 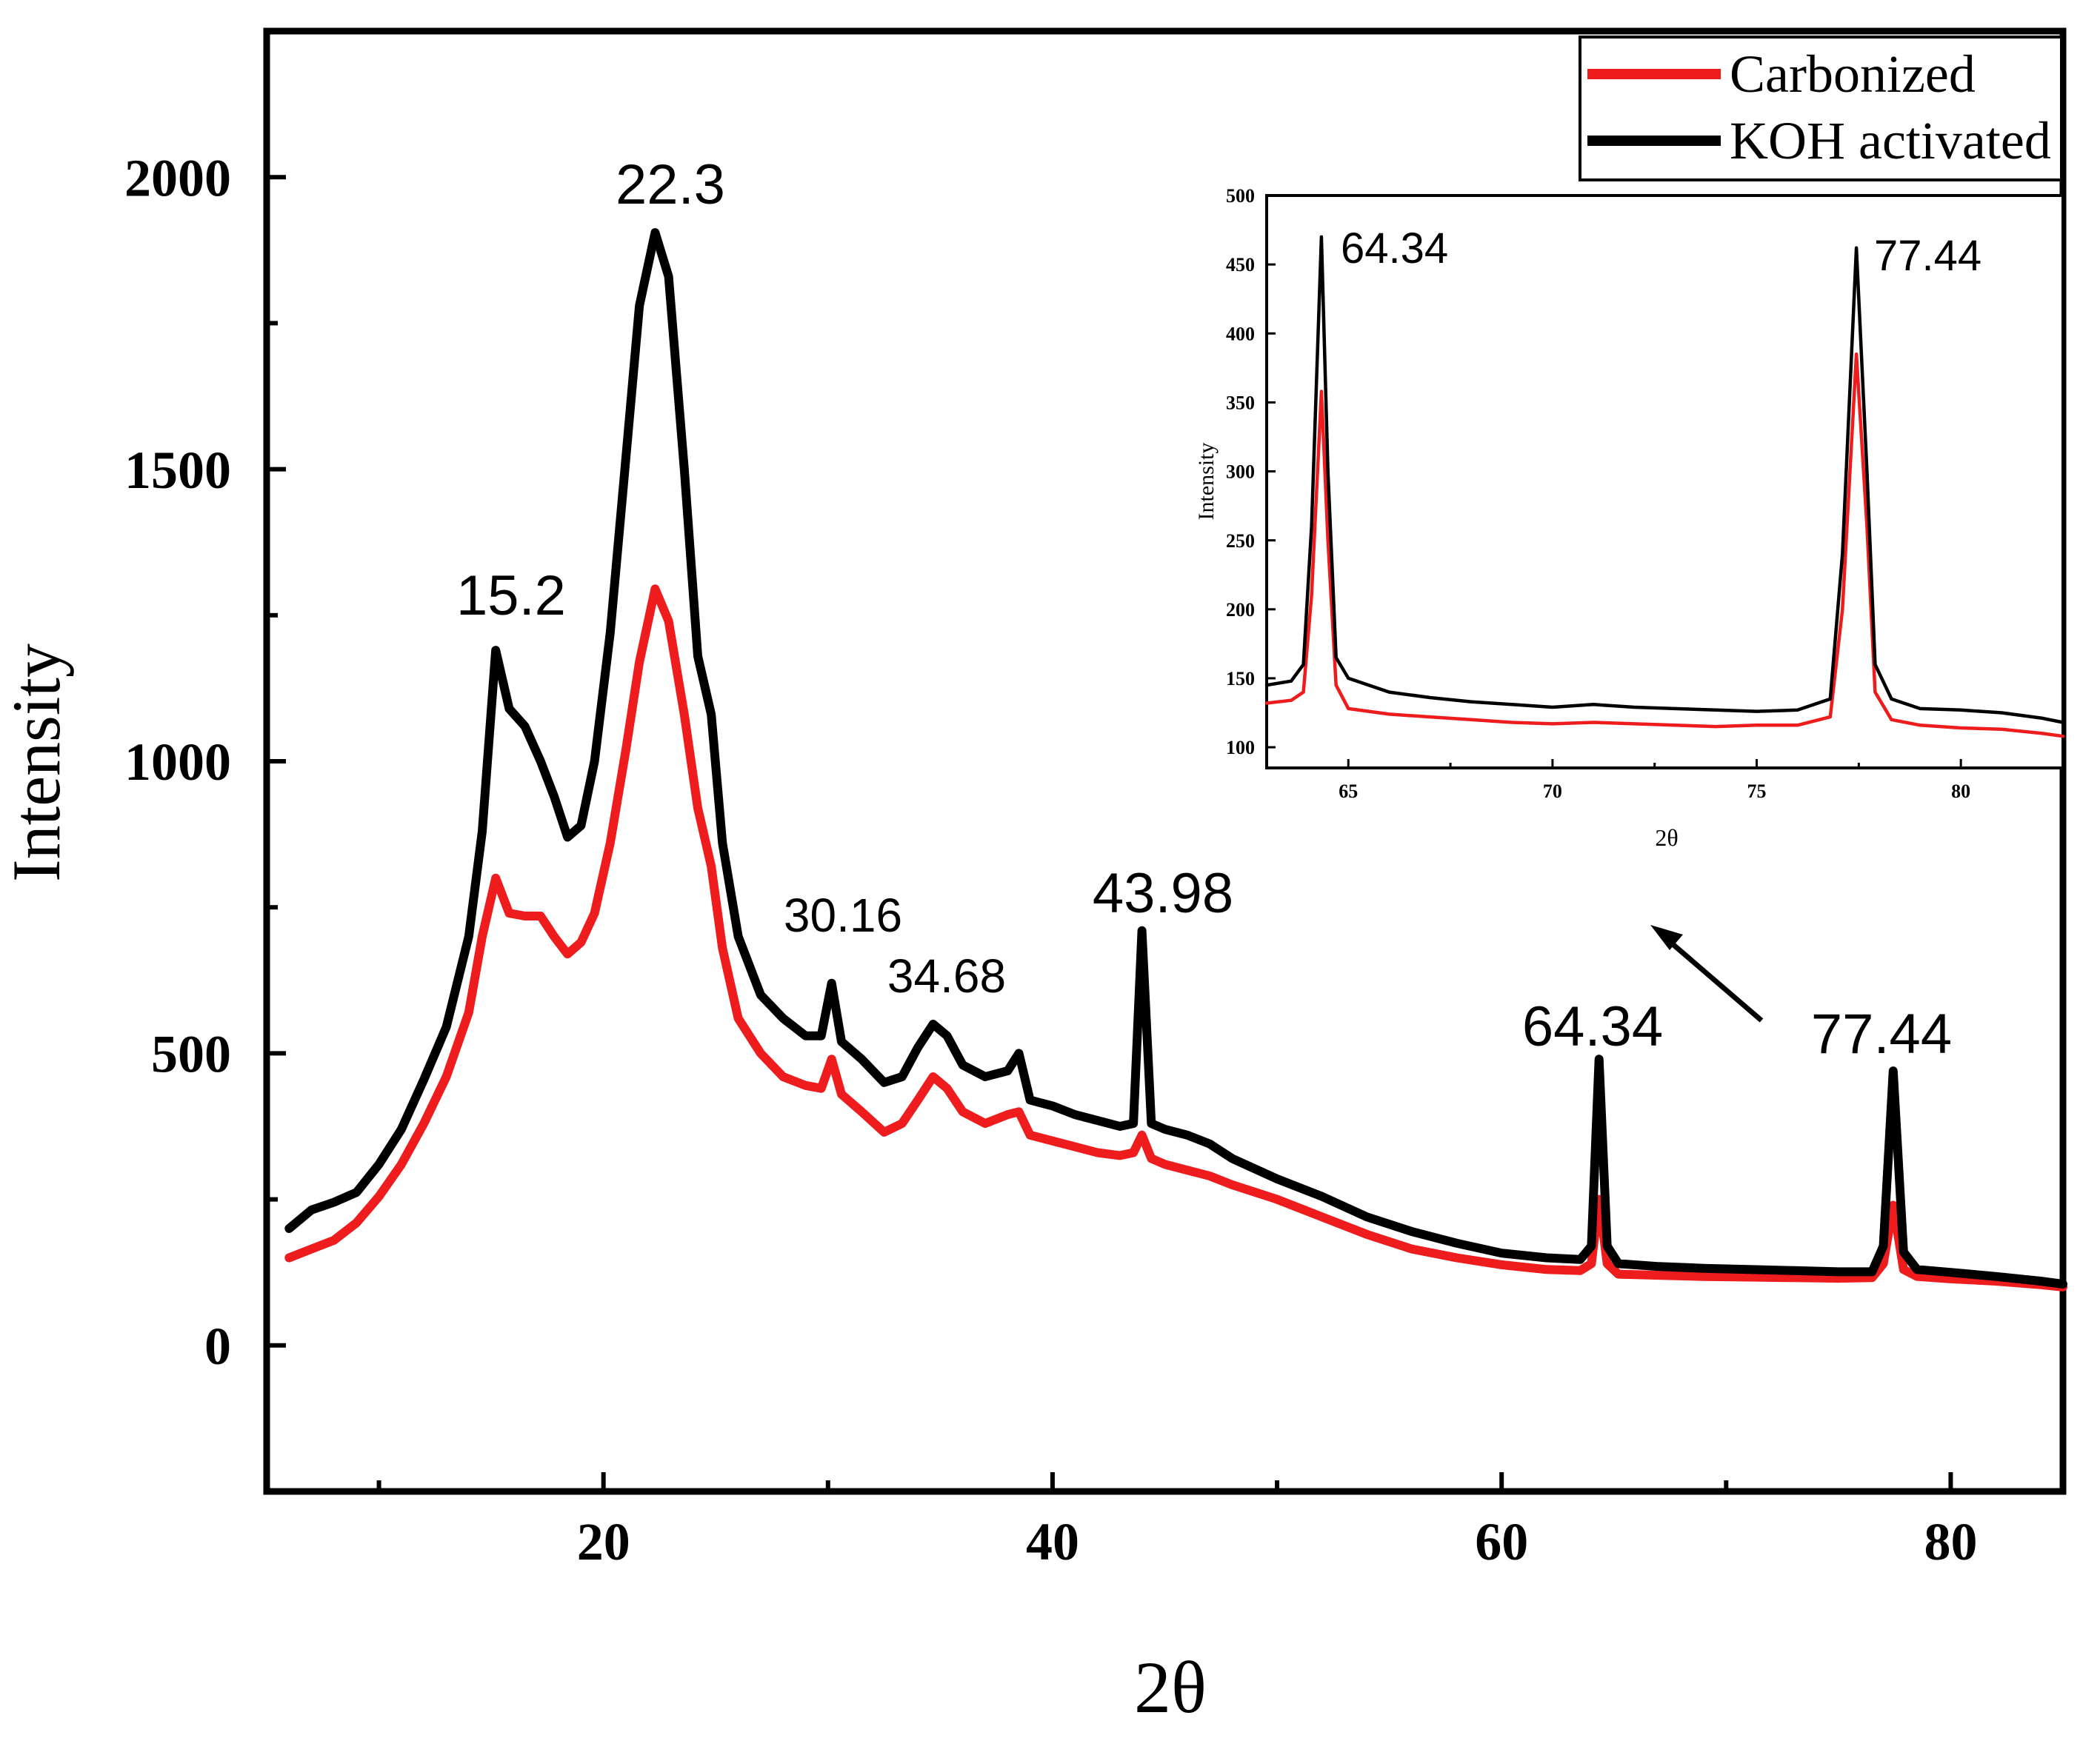 I want to click on main-x-tick-label-40: 40, so click(x=1052, y=1541).